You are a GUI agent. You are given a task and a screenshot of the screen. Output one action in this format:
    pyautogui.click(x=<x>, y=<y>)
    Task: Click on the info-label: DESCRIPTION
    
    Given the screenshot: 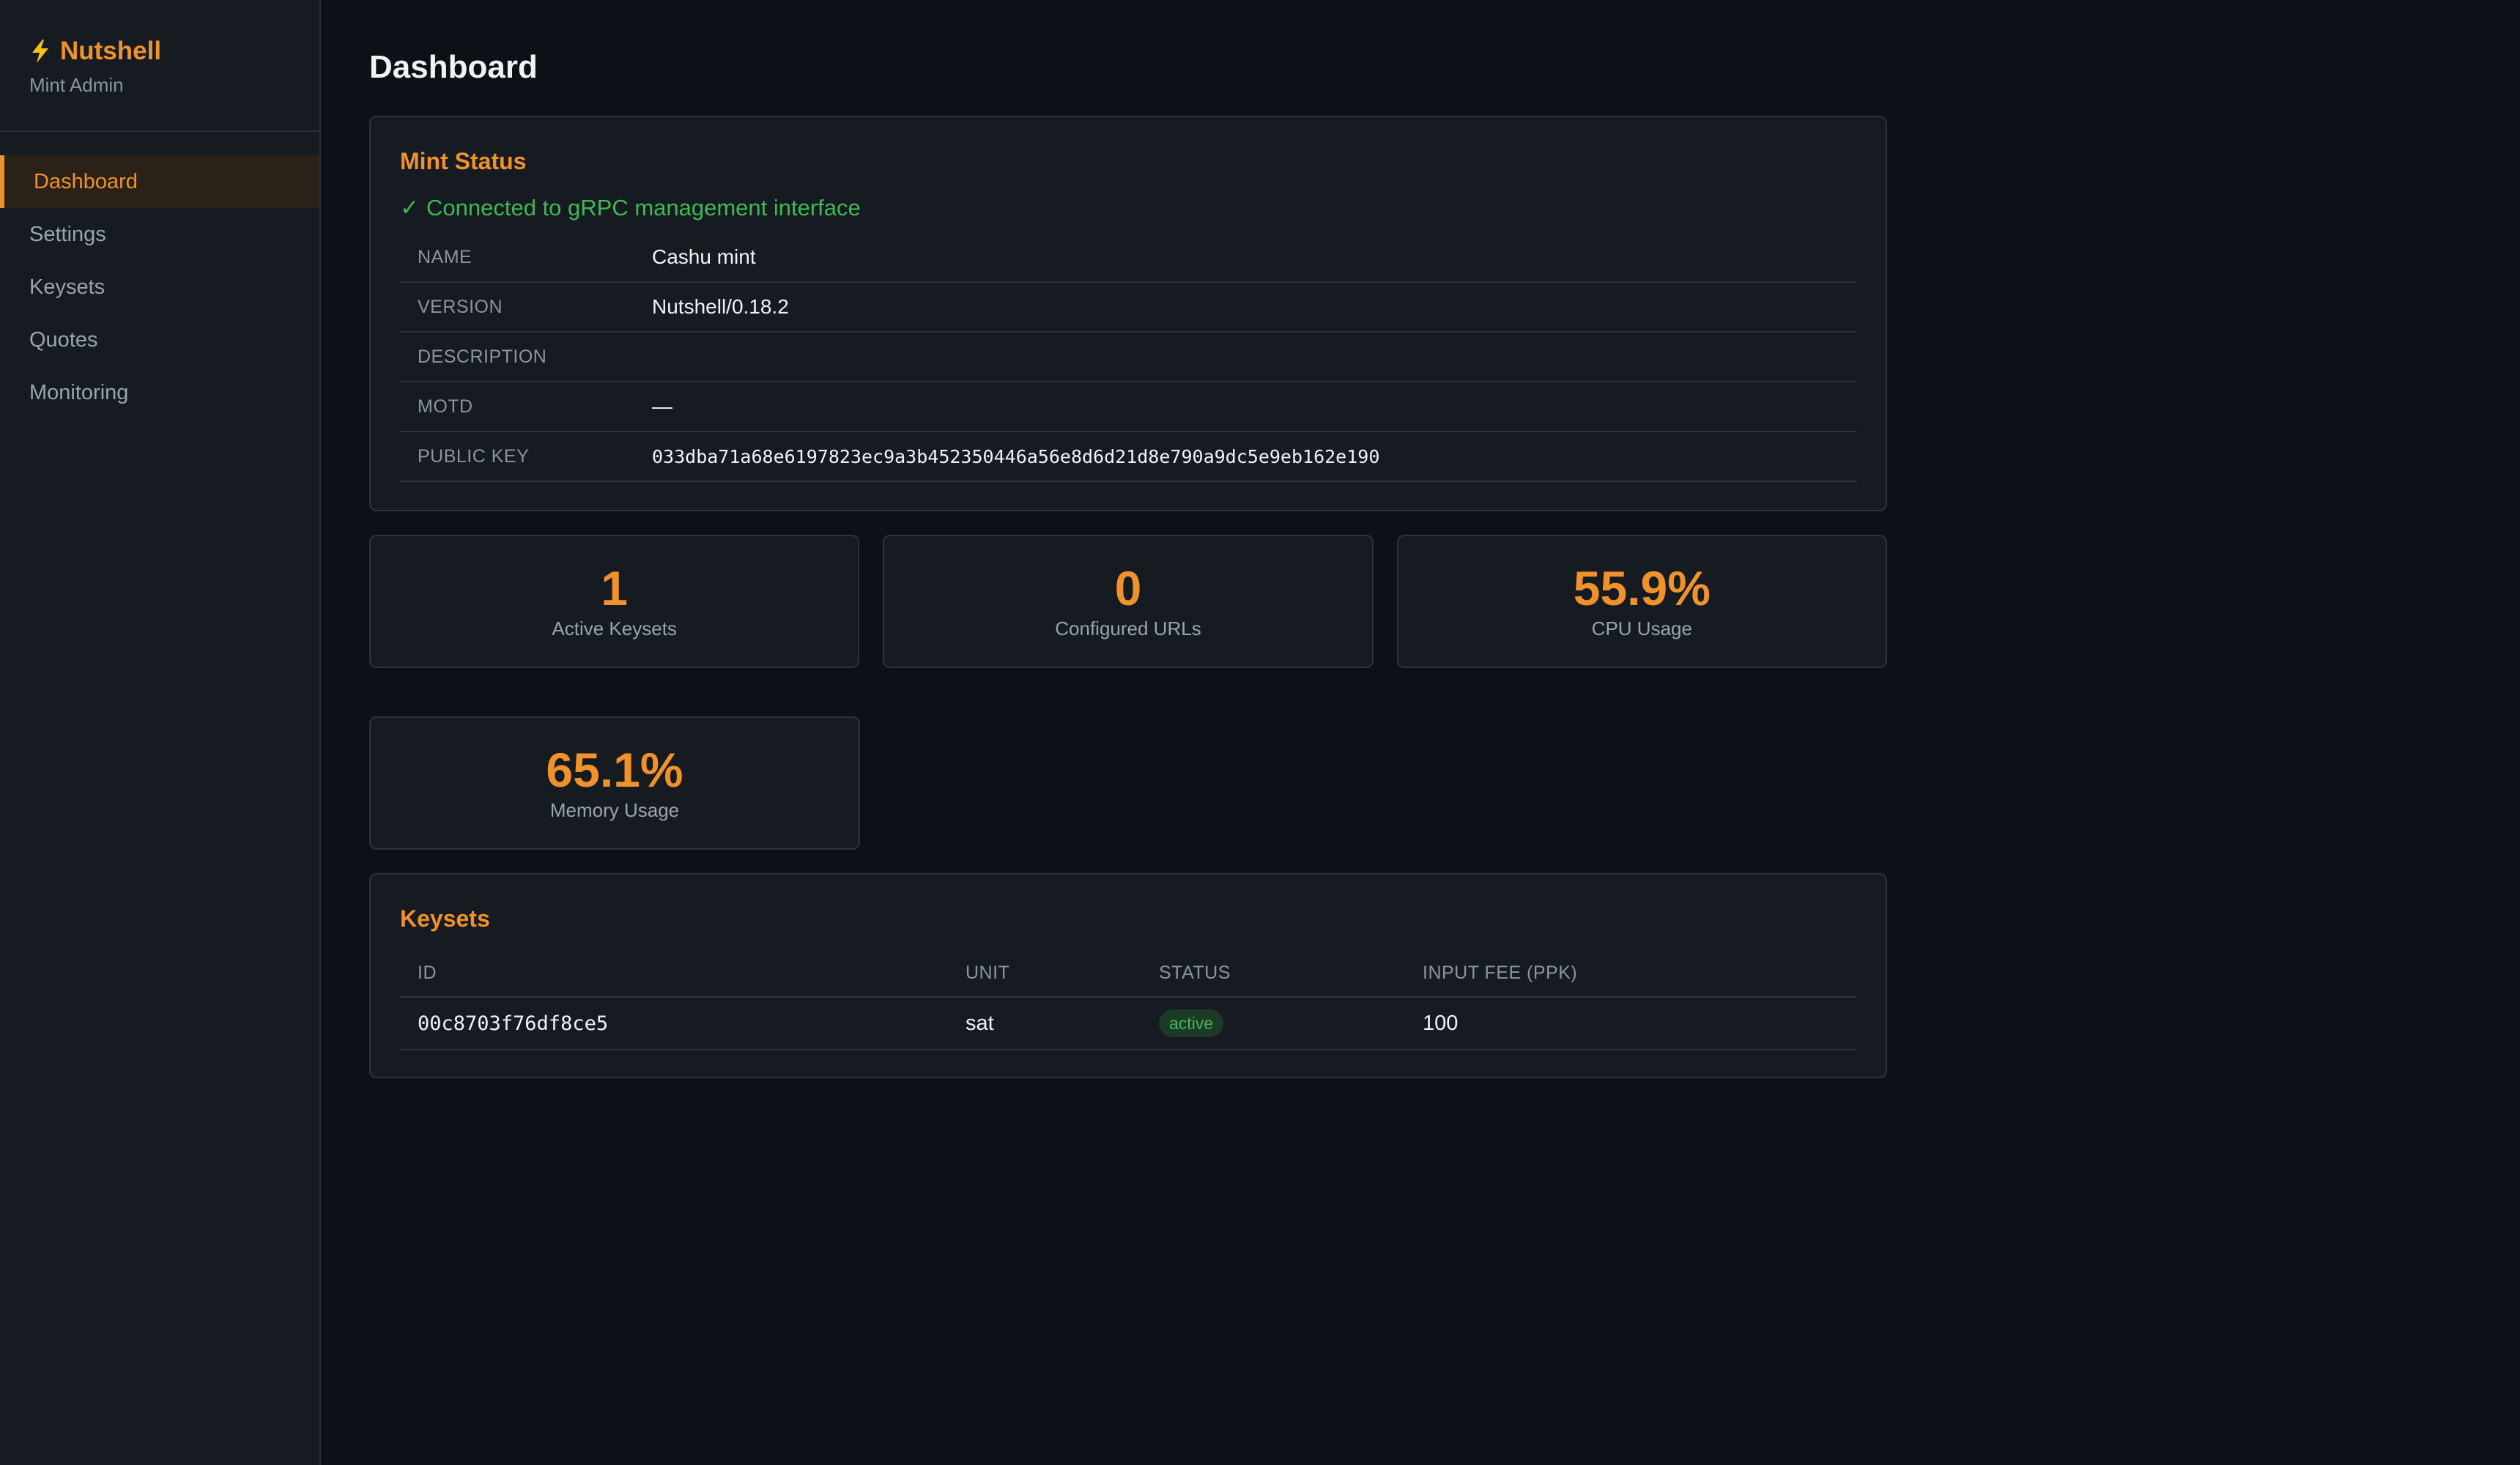 What is the action you would take?
    pyautogui.click(x=482, y=356)
    